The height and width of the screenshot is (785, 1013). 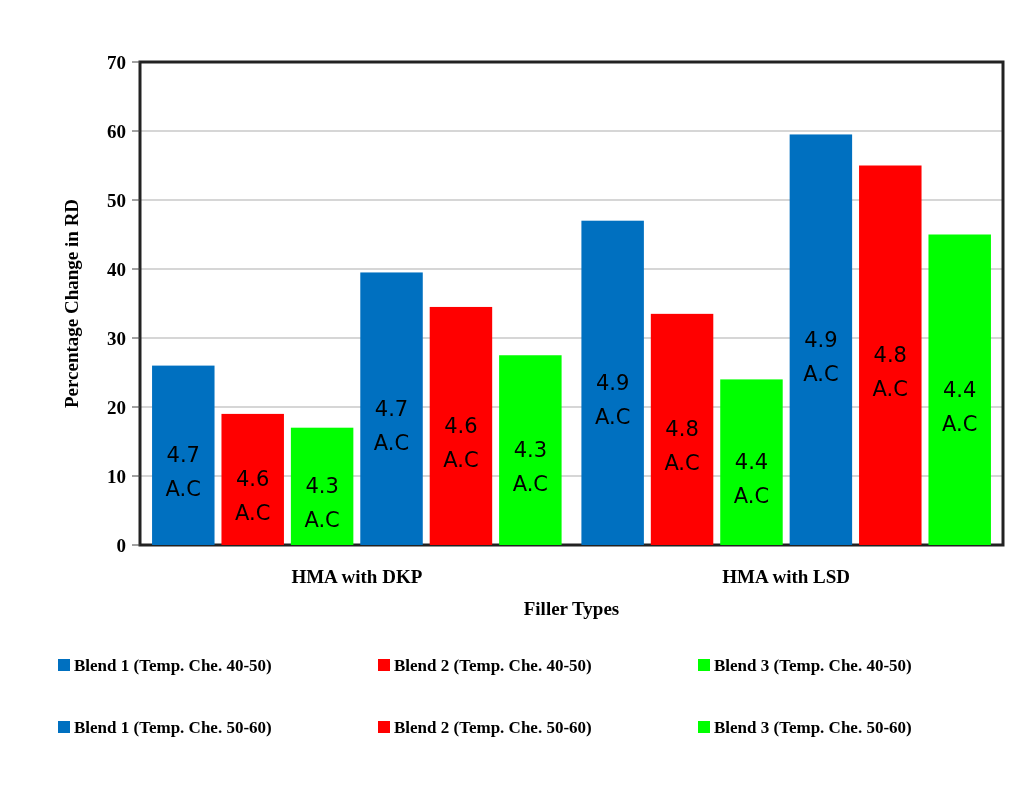 What do you see at coordinates (71, 303) in the screenshot?
I see `y-axis-title: Percentage Change in RD` at bounding box center [71, 303].